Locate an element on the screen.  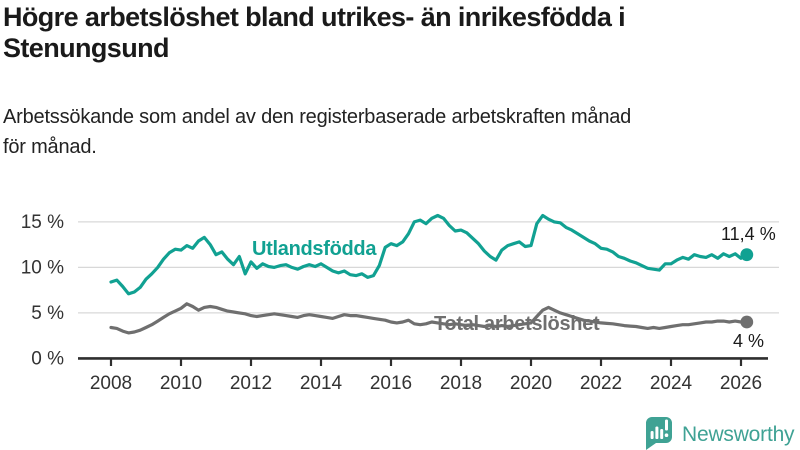
series-line-utlandsfodda is located at coordinates (429, 254).